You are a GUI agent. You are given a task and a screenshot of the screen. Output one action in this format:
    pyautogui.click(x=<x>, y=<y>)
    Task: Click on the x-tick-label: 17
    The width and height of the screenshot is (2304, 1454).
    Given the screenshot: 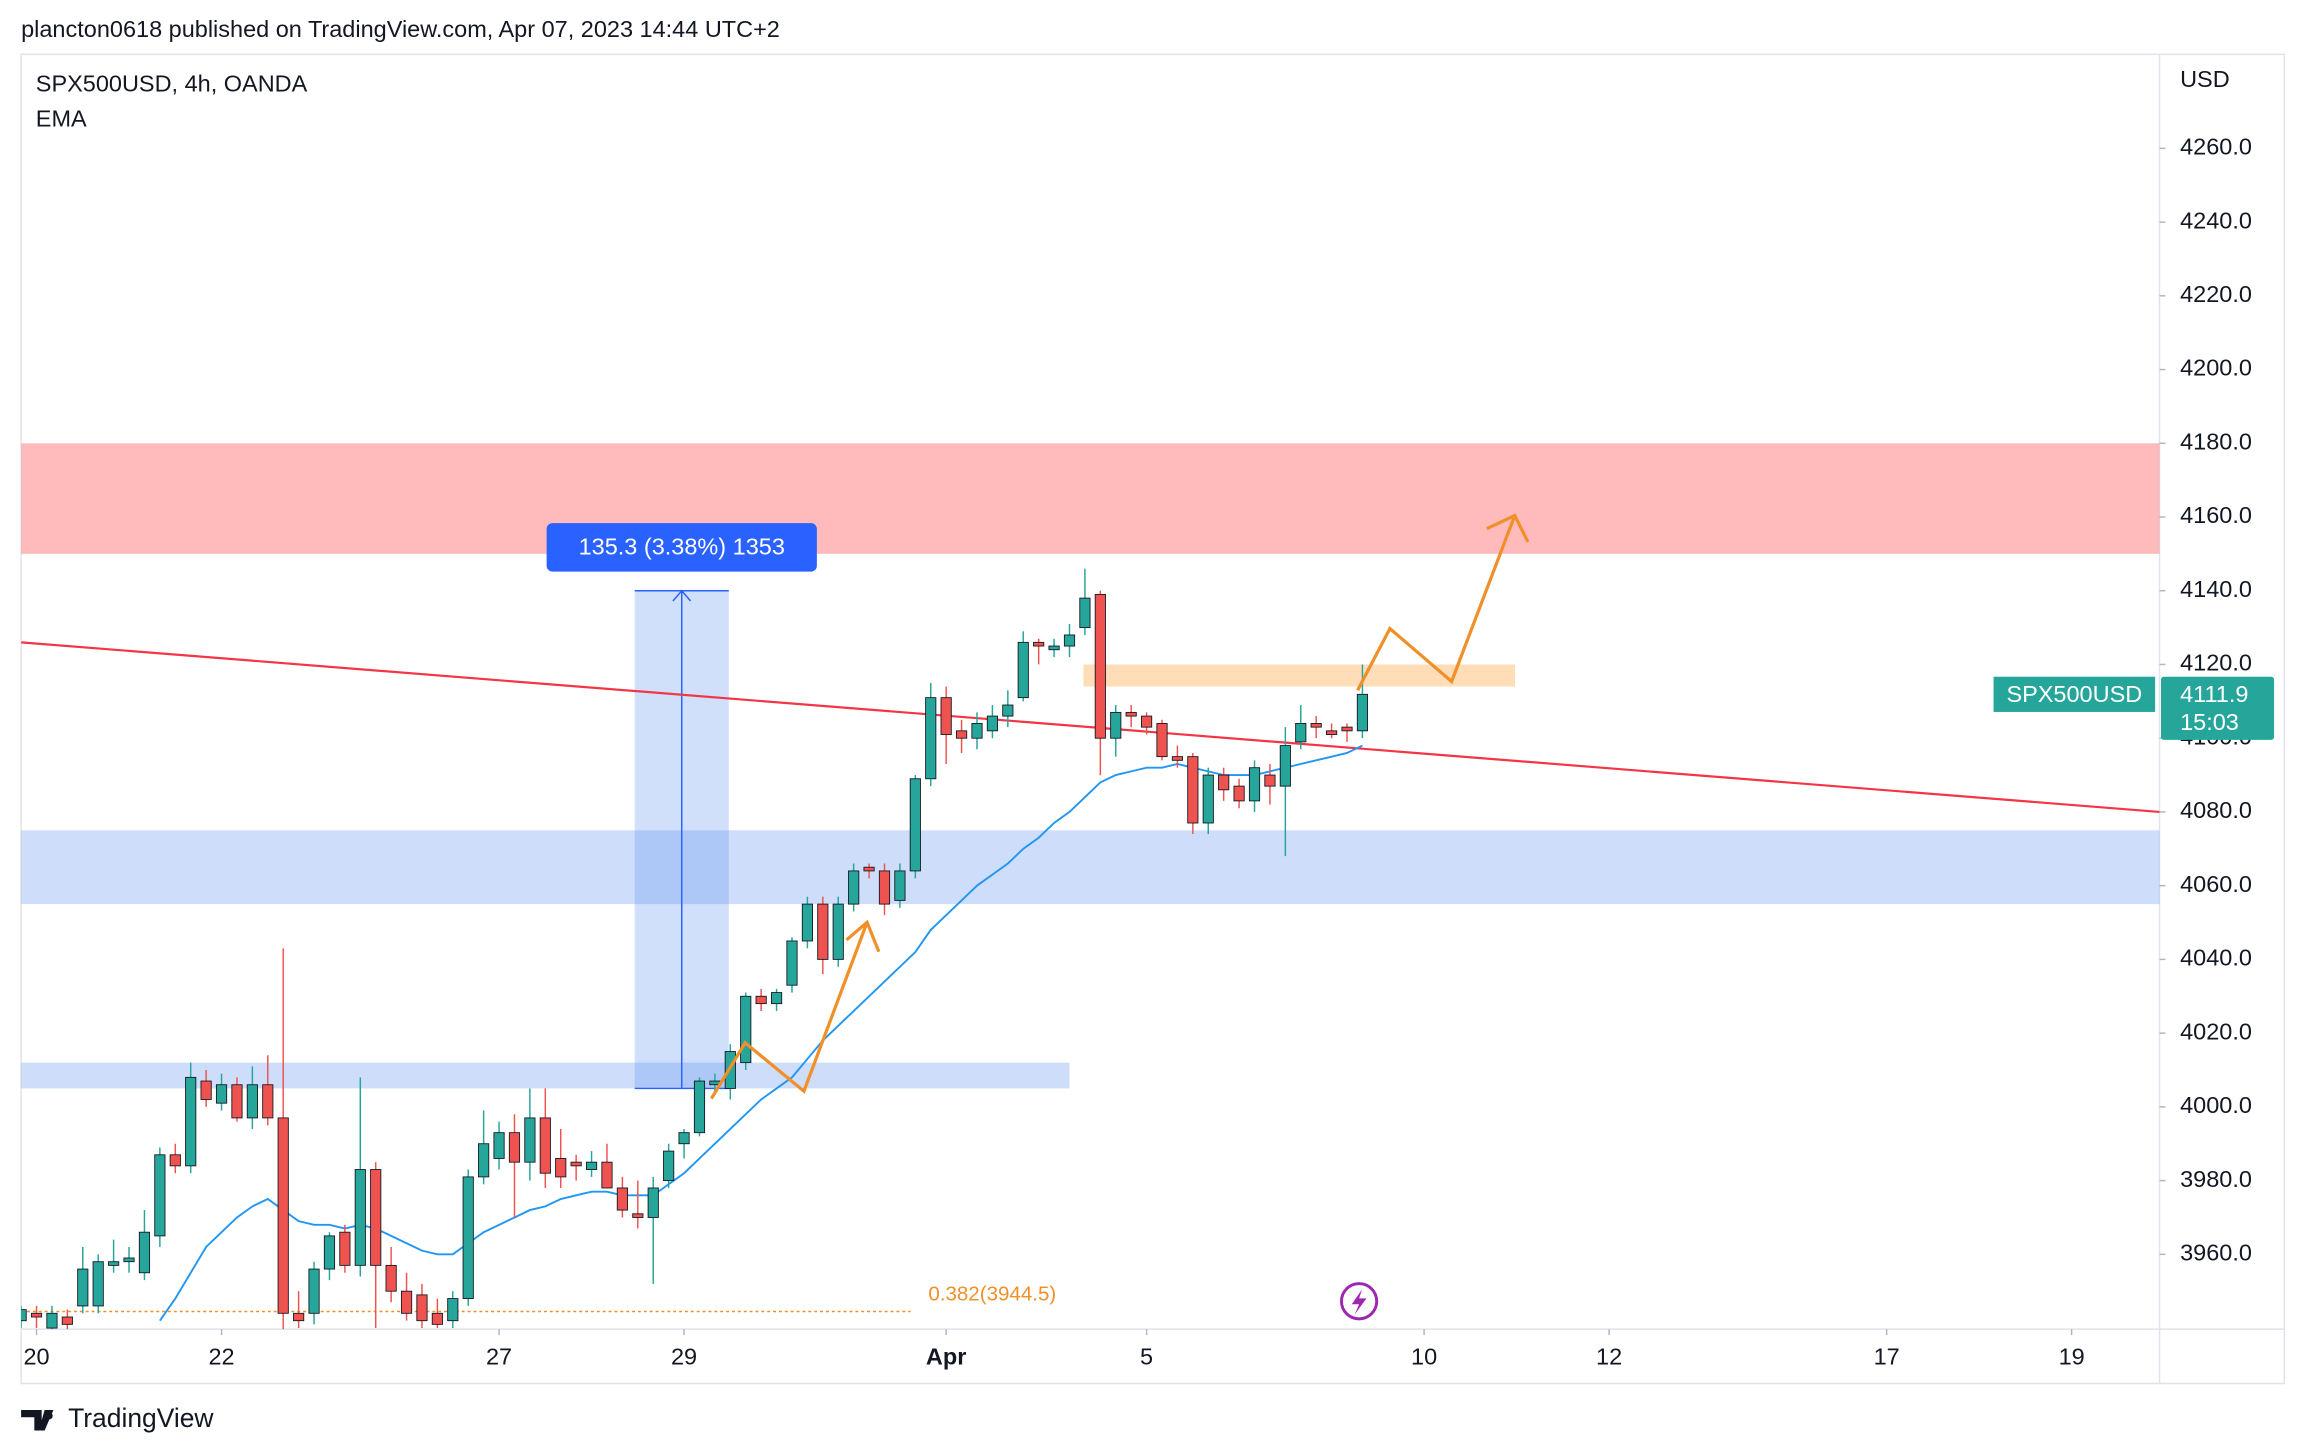 What is the action you would take?
    pyautogui.click(x=1887, y=1357)
    